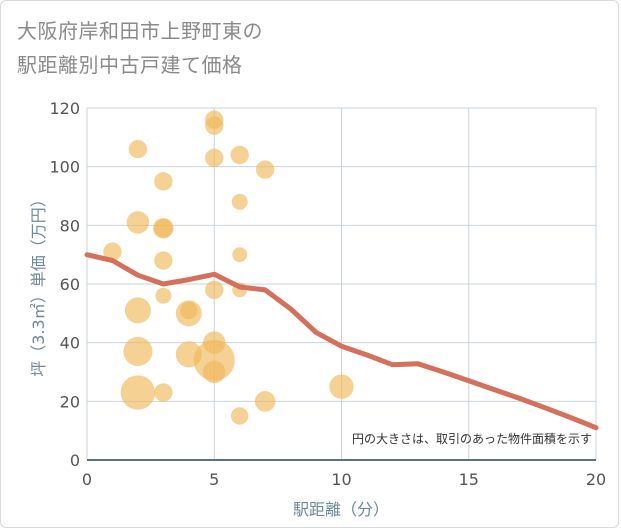 This screenshot has height=530, width=621. What do you see at coordinates (70, 225) in the screenshot?
I see `y-tick-label: 80` at bounding box center [70, 225].